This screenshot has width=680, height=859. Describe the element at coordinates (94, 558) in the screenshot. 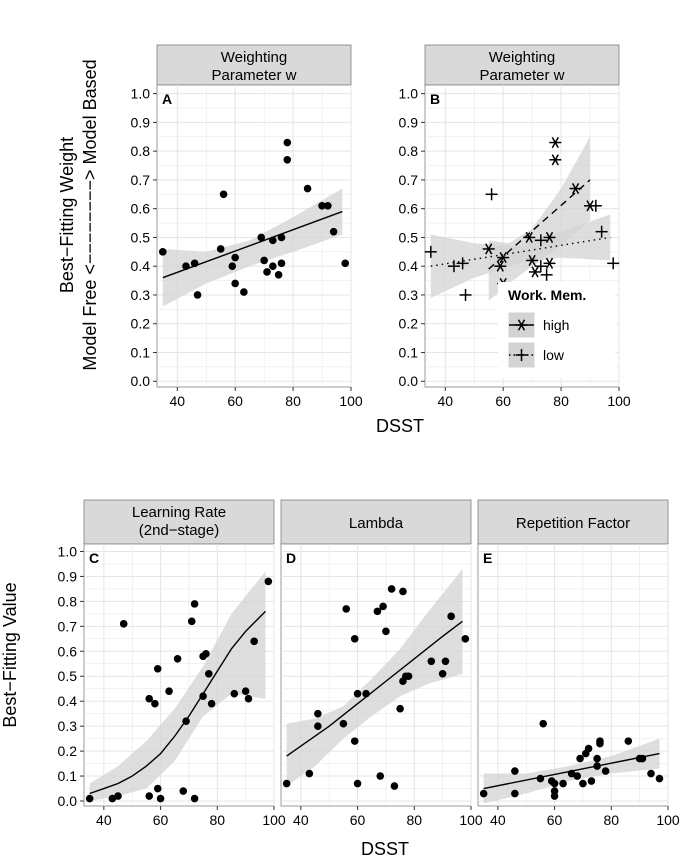

I see `panel-letter: C` at that location.